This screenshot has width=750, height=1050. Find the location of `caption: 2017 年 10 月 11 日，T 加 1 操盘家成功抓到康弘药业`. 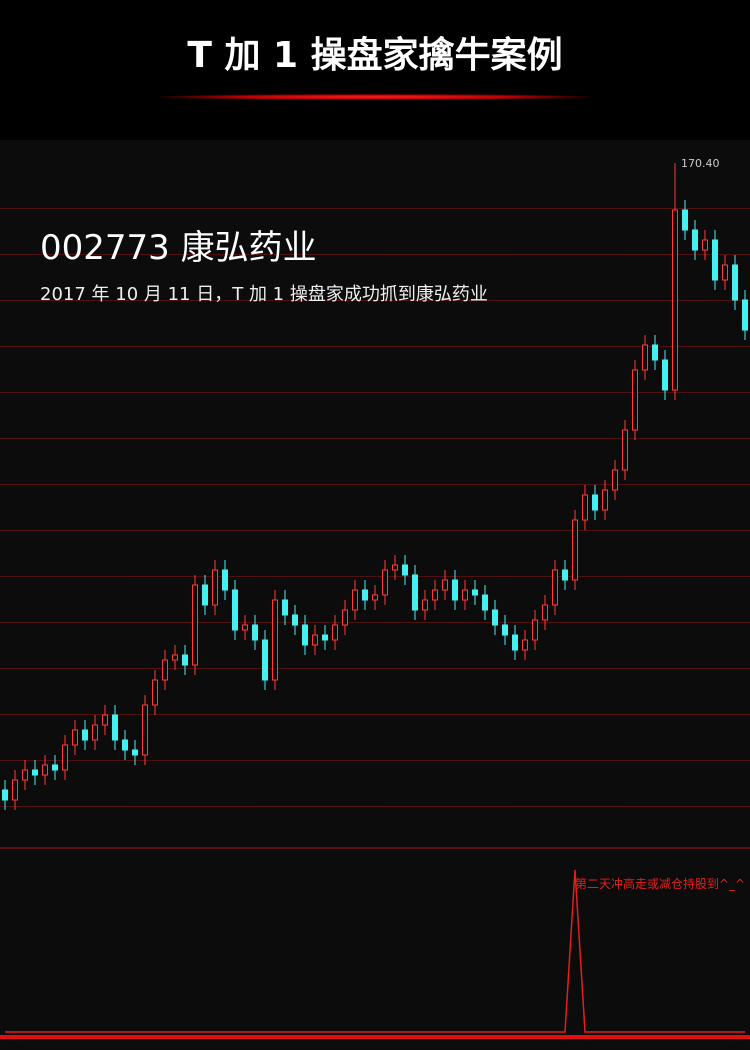

caption: 2017 年 10 月 11 日，T 加 1 操盘家成功抓到康弘药业 is located at coordinates (264, 294).